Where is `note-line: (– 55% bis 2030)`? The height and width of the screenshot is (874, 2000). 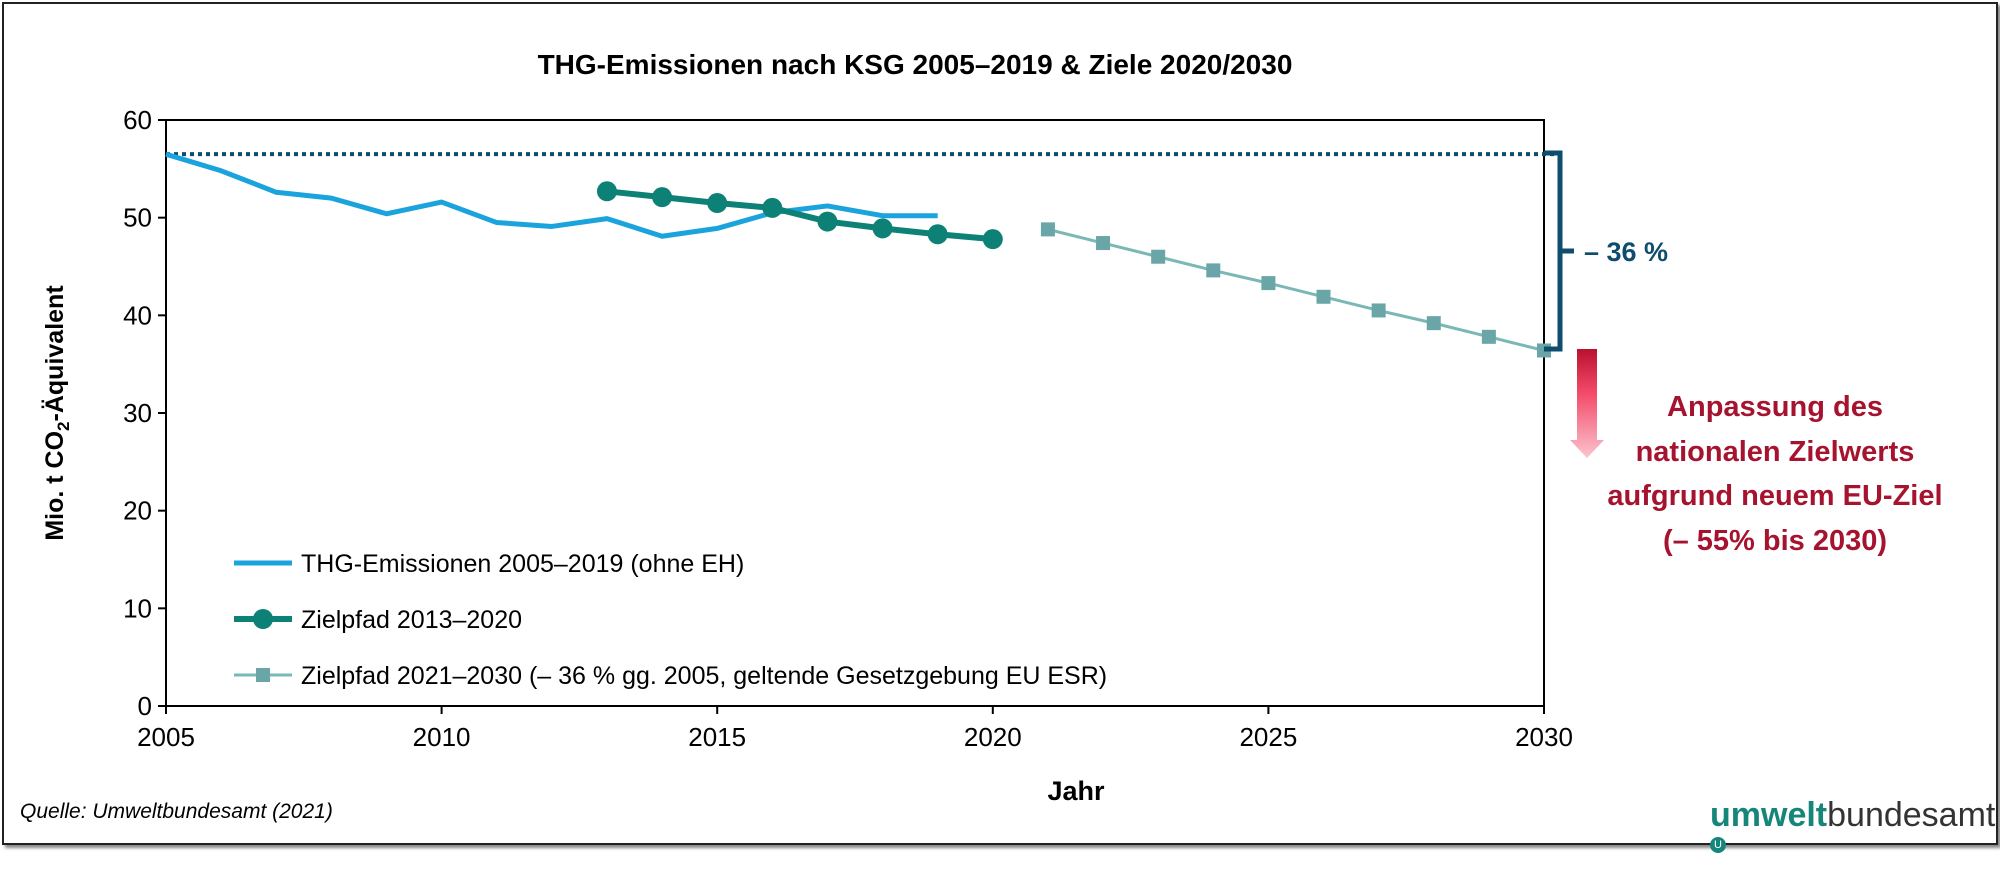
note-line: (– 55% bis 2030) is located at coordinates (1775, 540).